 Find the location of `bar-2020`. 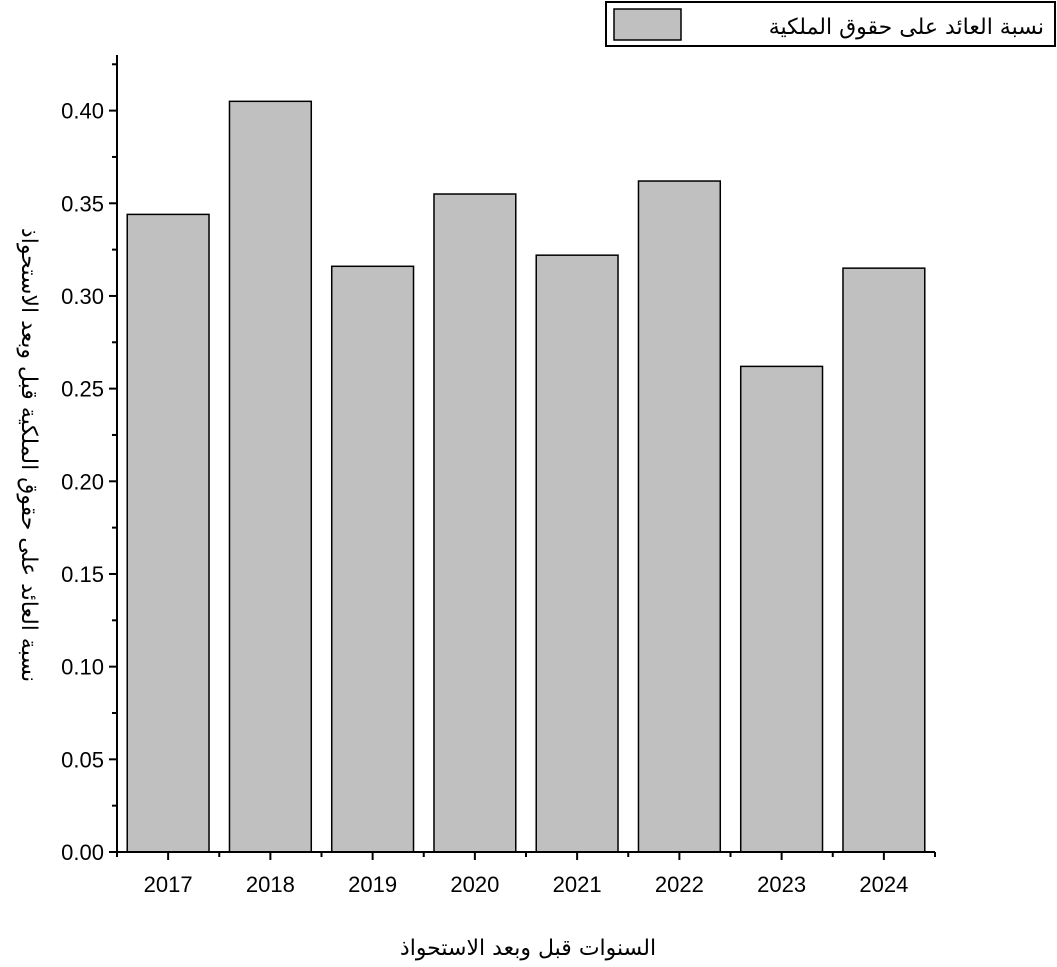

bar-2020 is located at coordinates (475, 523).